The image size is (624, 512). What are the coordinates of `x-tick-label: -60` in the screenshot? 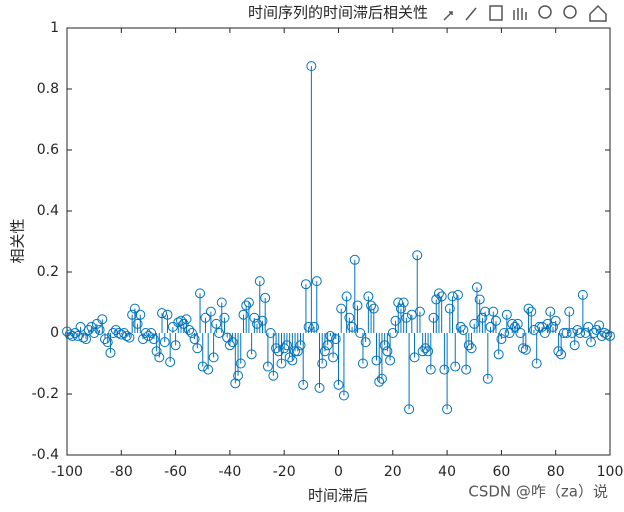 It's located at (175, 472).